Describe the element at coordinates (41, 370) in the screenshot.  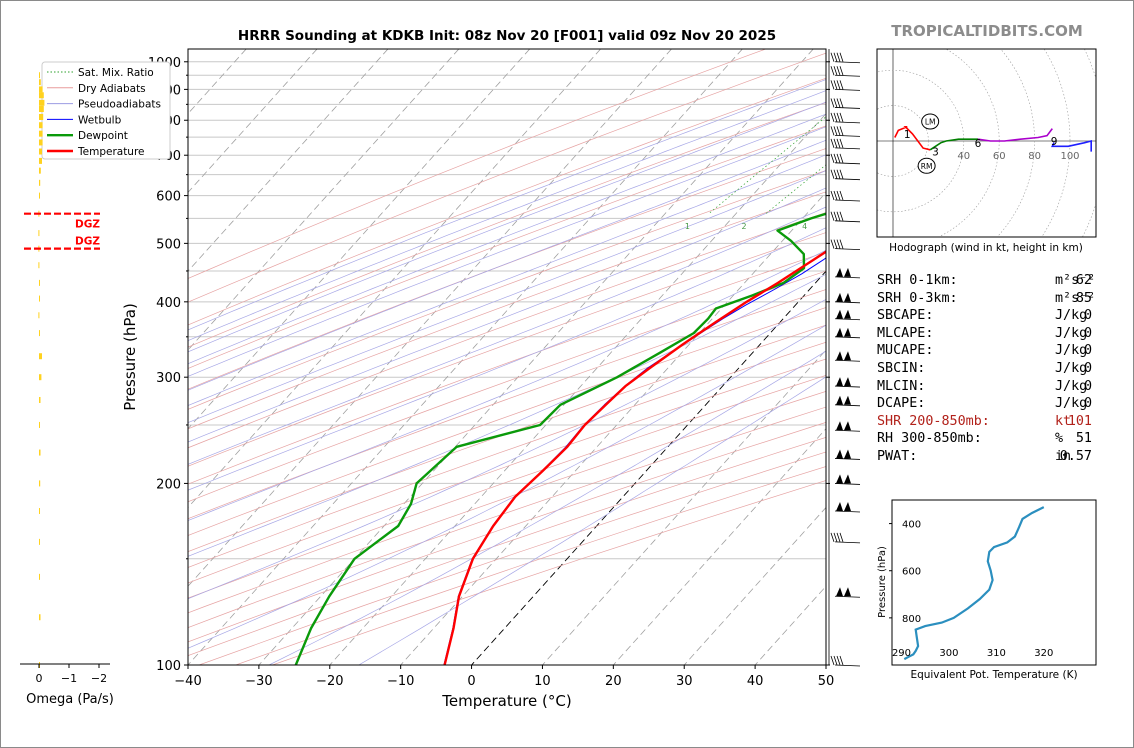
I see `omega-bars` at that location.